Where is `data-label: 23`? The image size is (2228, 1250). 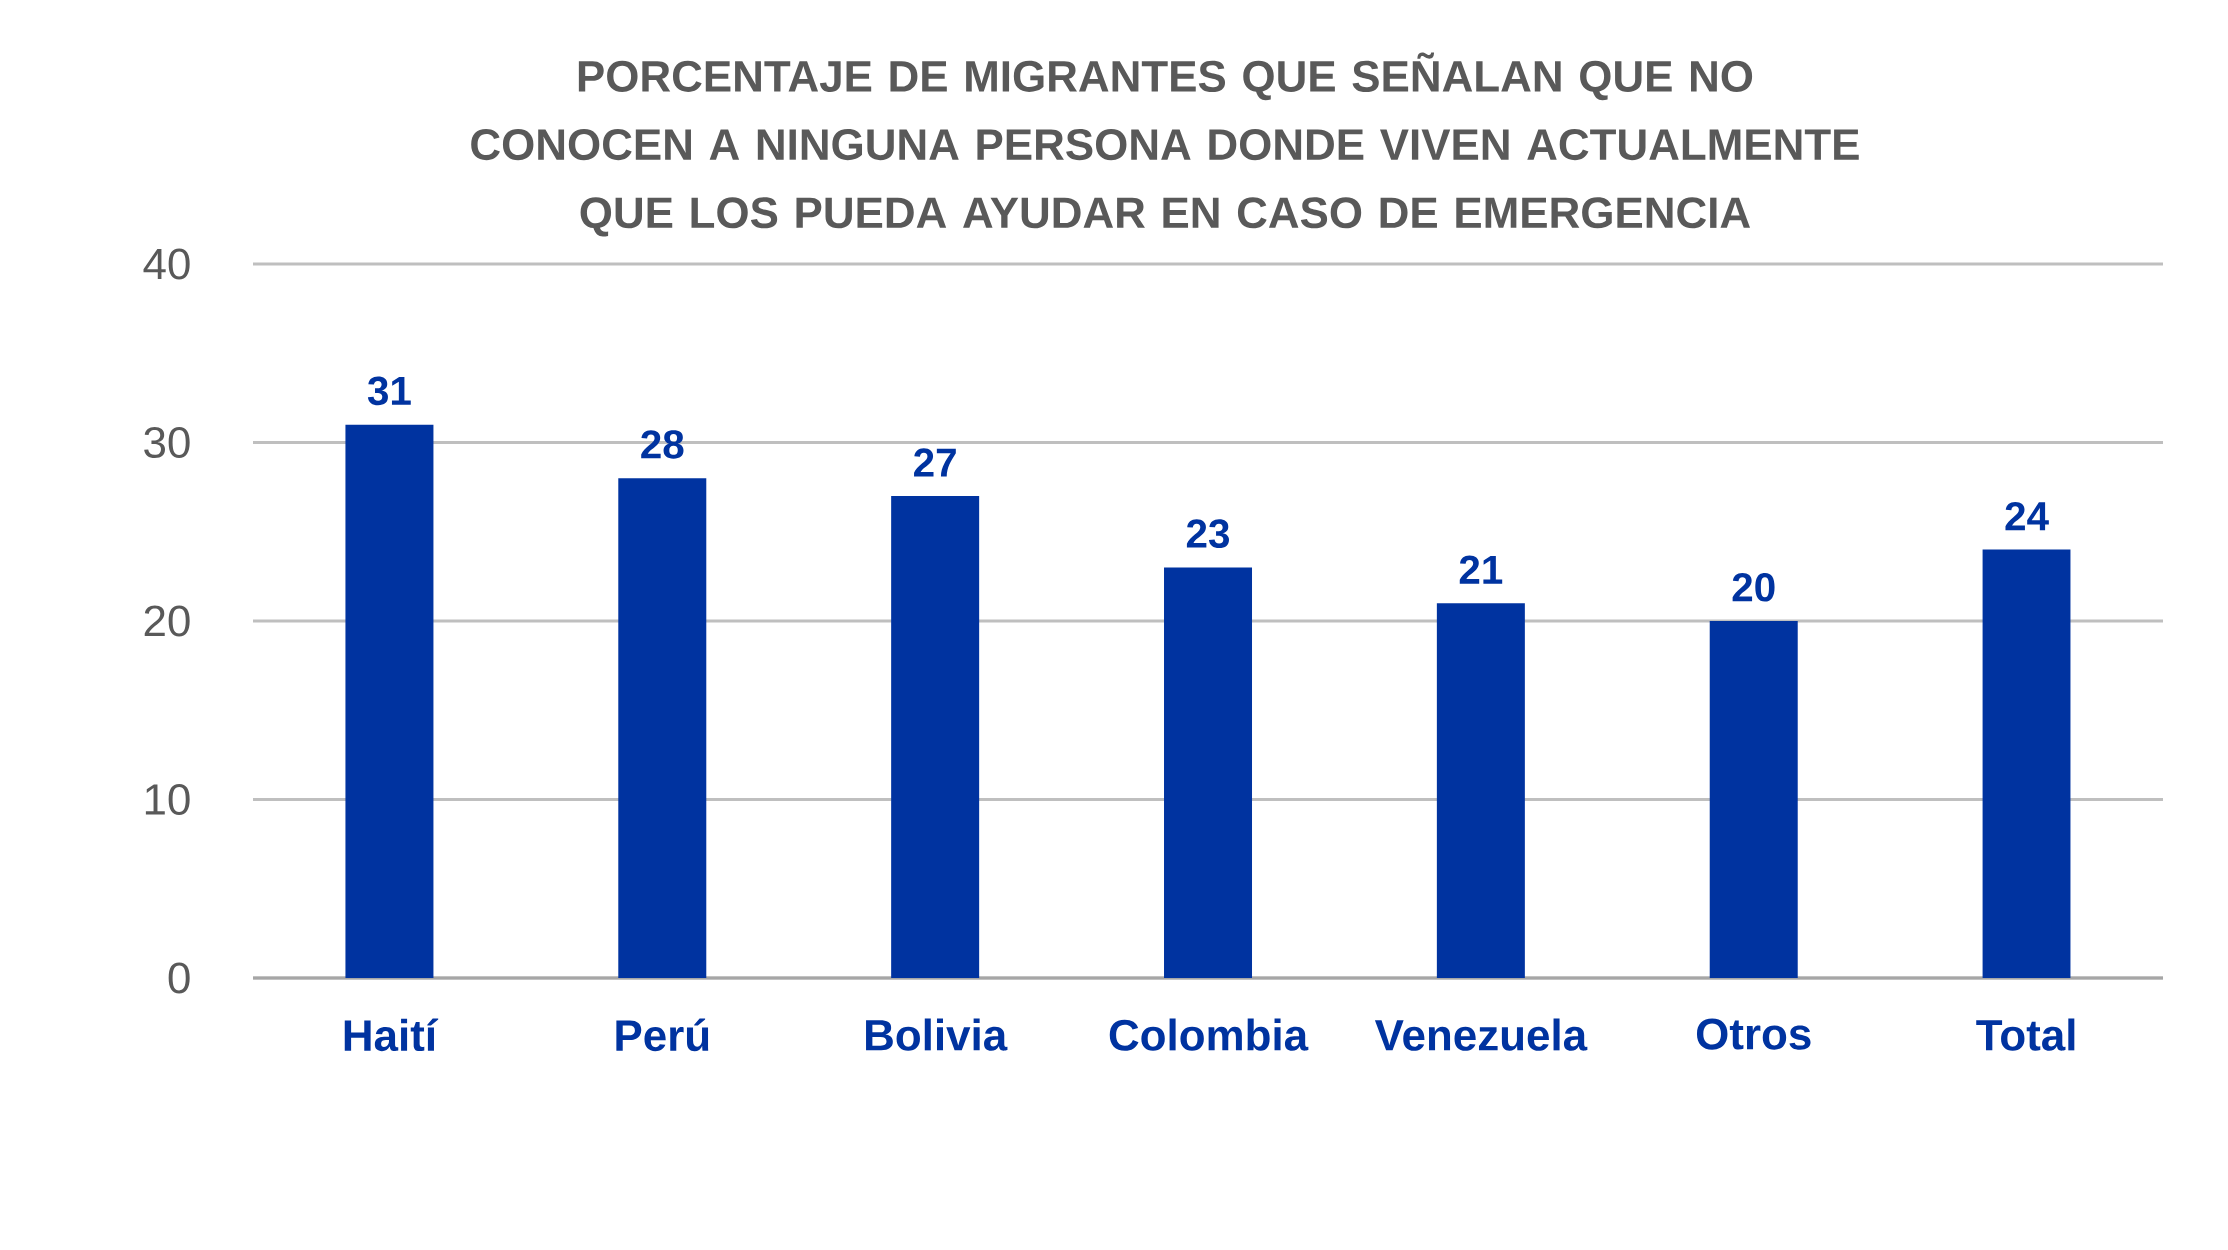
data-label: 23 is located at coordinates (1208, 533).